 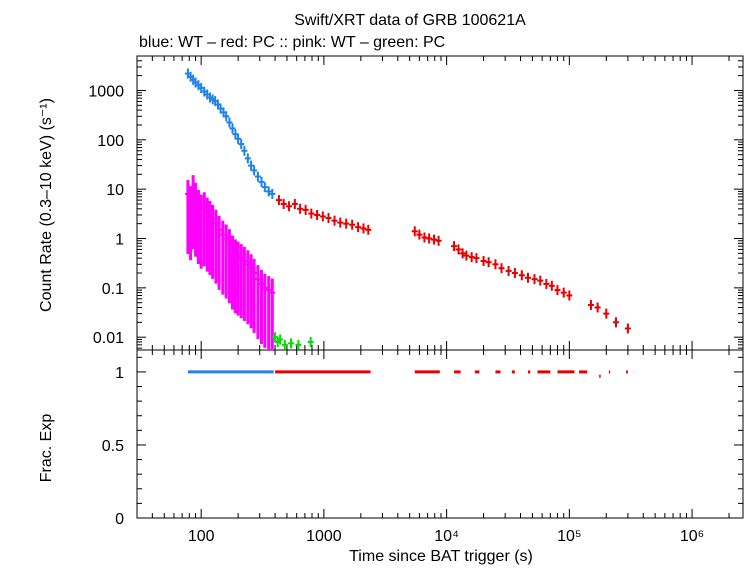 I want to click on x-tick-label: 10⁶, so click(x=692, y=536).